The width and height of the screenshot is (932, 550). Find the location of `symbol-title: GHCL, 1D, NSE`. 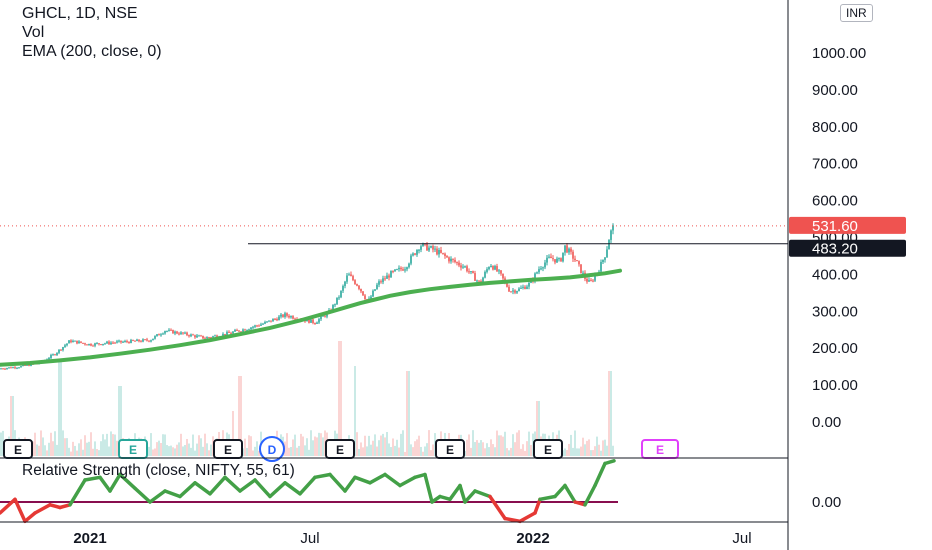

symbol-title: GHCL, 1D, NSE is located at coordinates (80, 13).